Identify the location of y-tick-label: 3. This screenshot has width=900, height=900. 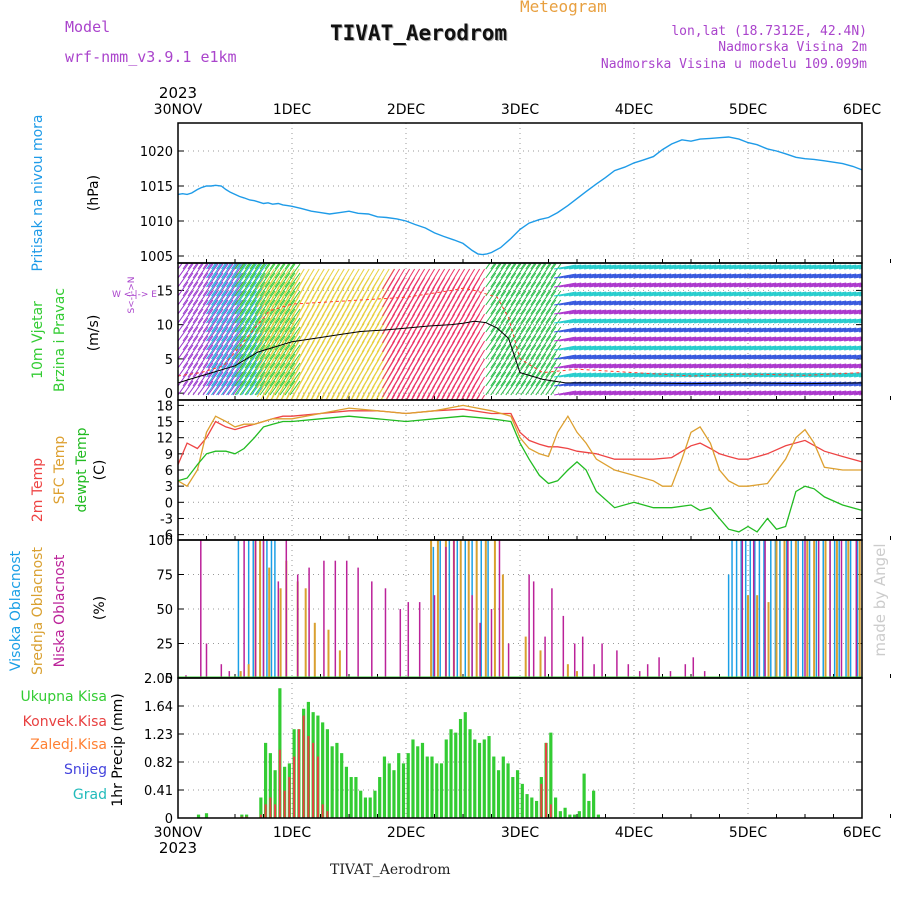
(169, 487).